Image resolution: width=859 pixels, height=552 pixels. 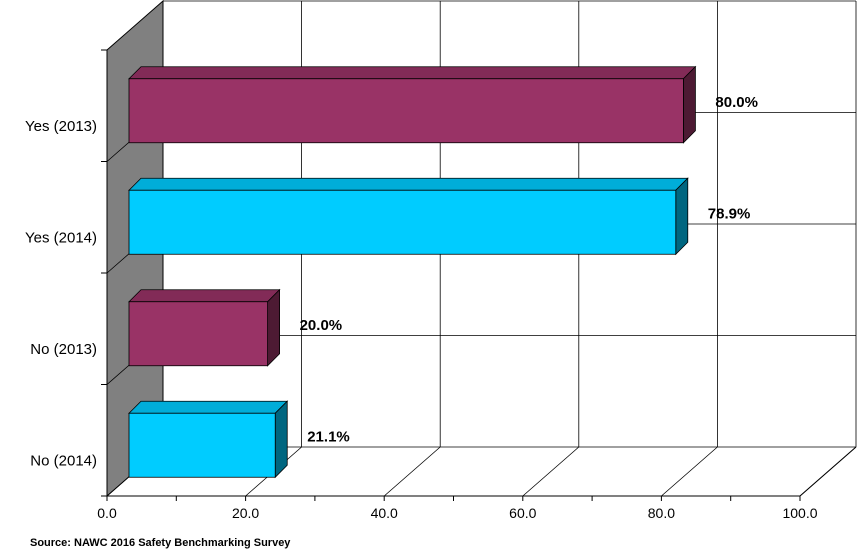 What do you see at coordinates (661, 513) in the screenshot?
I see `x-tick-label: 80.0` at bounding box center [661, 513].